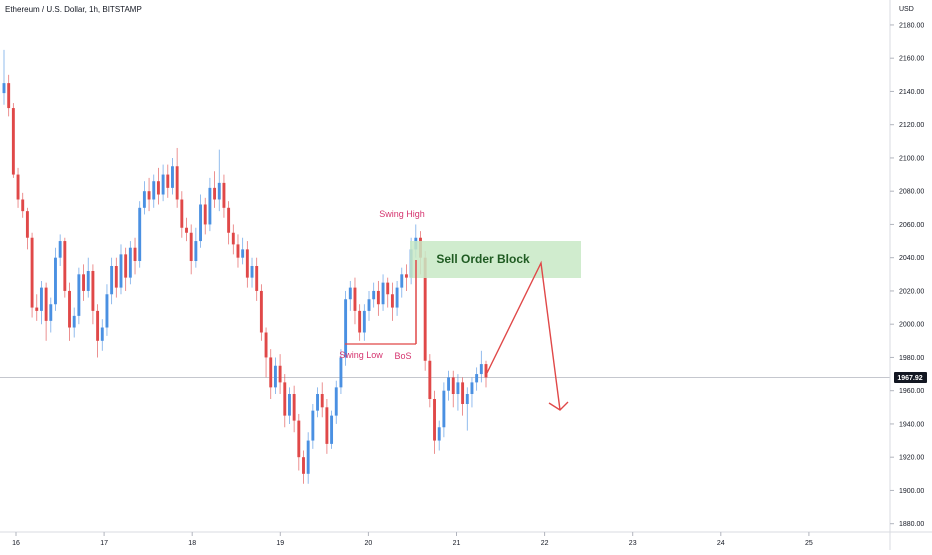  What do you see at coordinates (911, 25) in the screenshot?
I see `y-tick-label: 2180.00` at bounding box center [911, 25].